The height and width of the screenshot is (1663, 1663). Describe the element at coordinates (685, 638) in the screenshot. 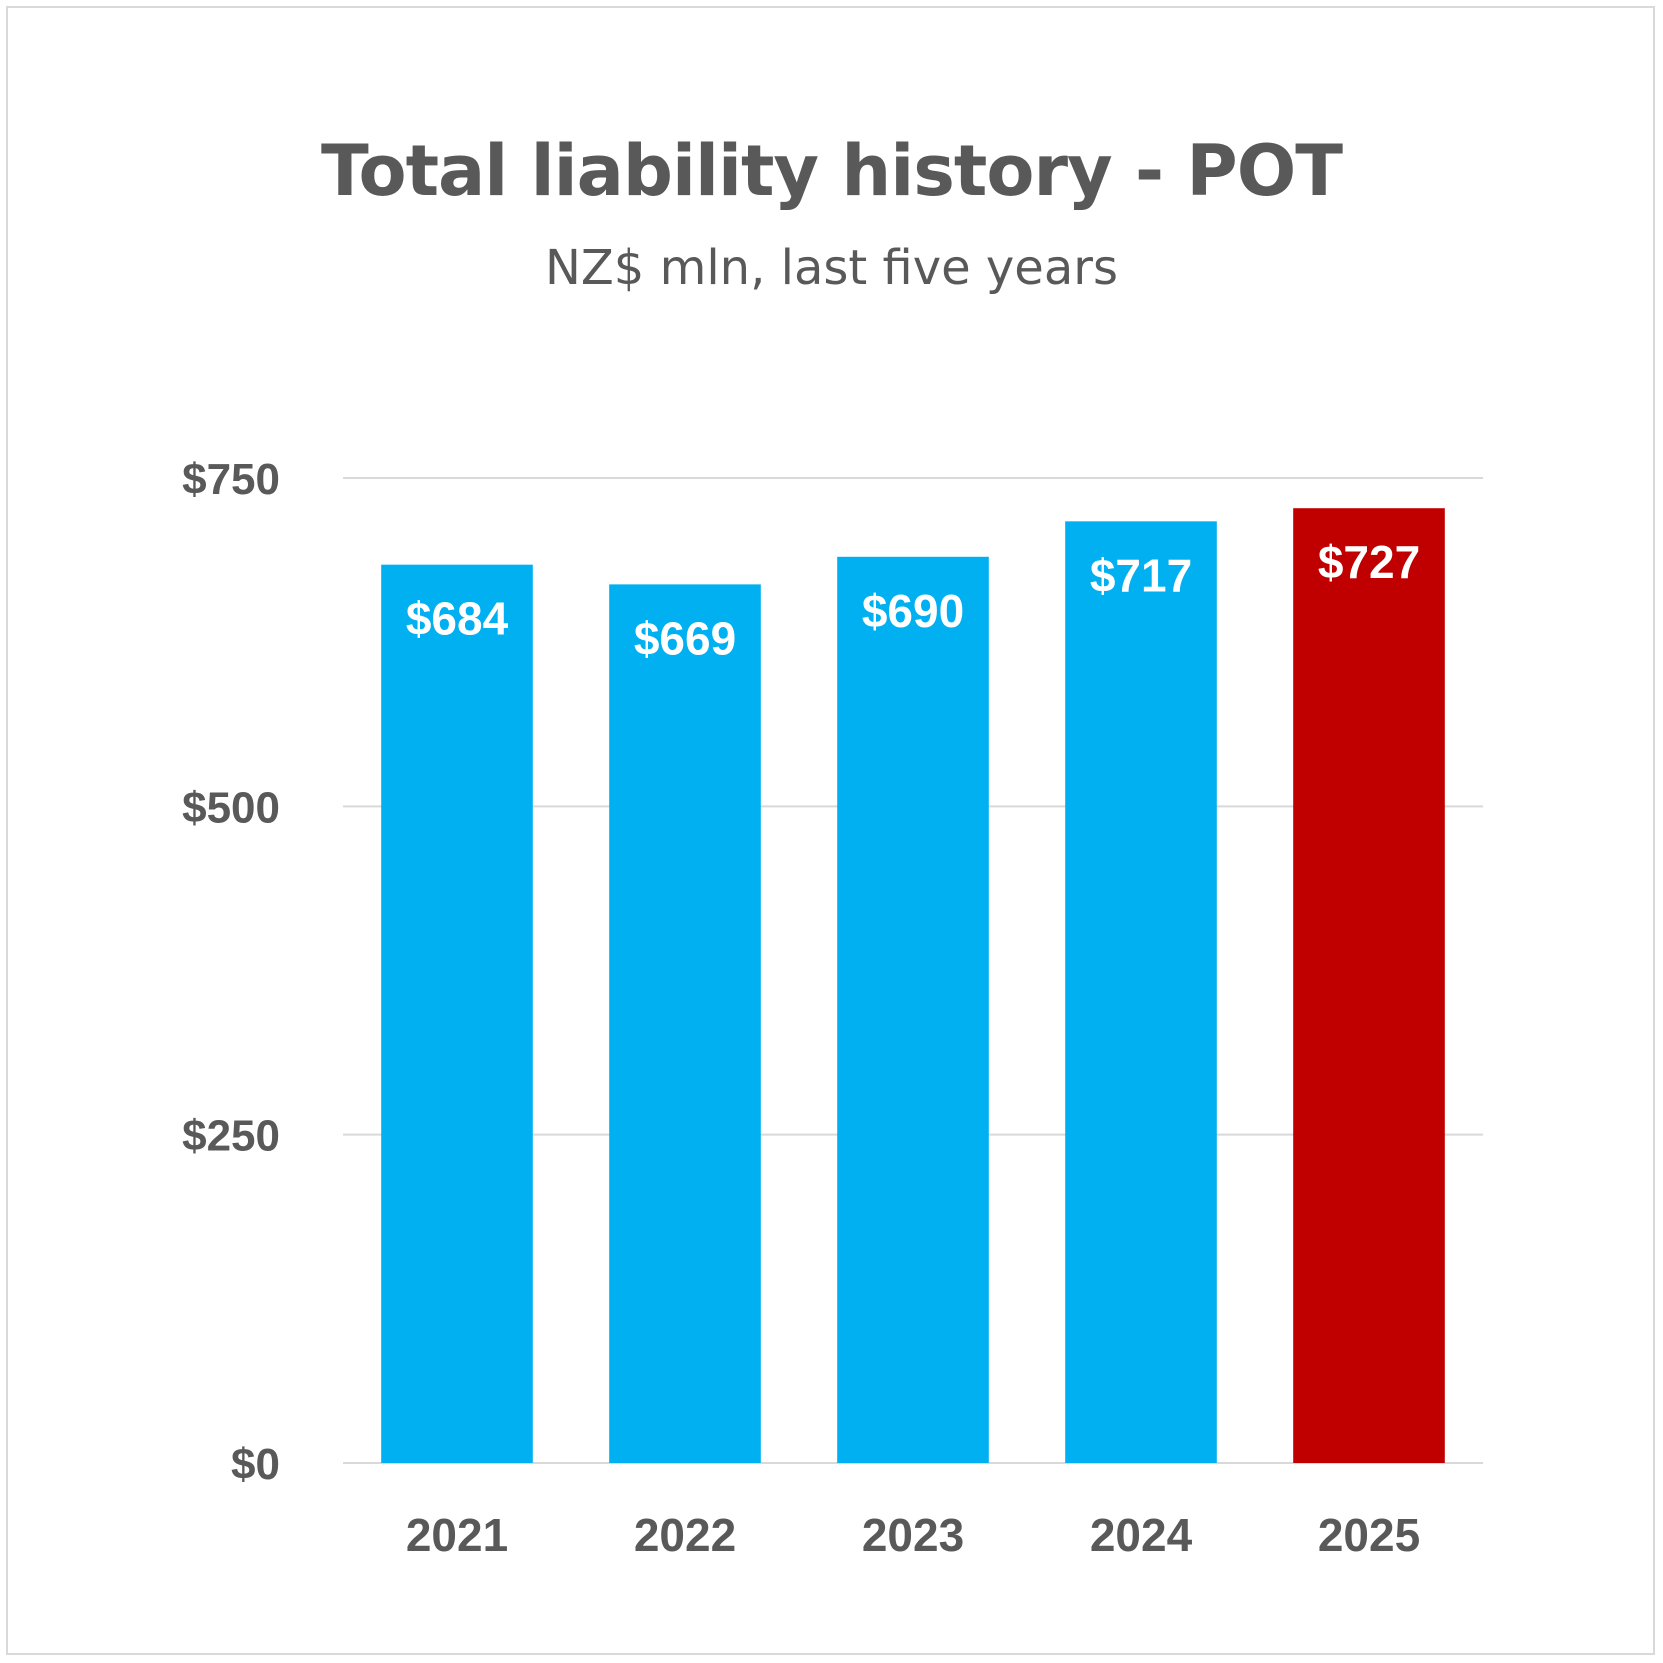

I see `bar-value-label: $669` at that location.